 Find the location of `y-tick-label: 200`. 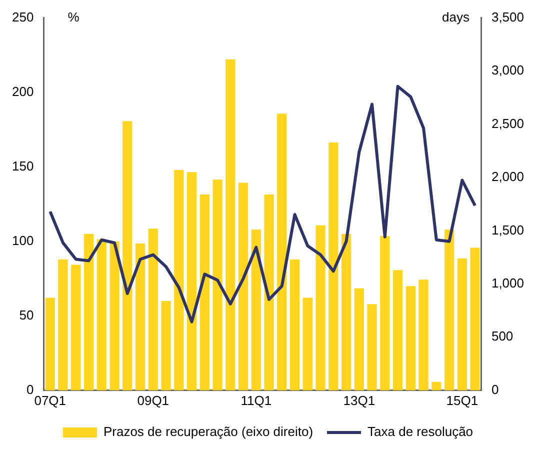

y-tick-label: 200 is located at coordinates (23, 91).